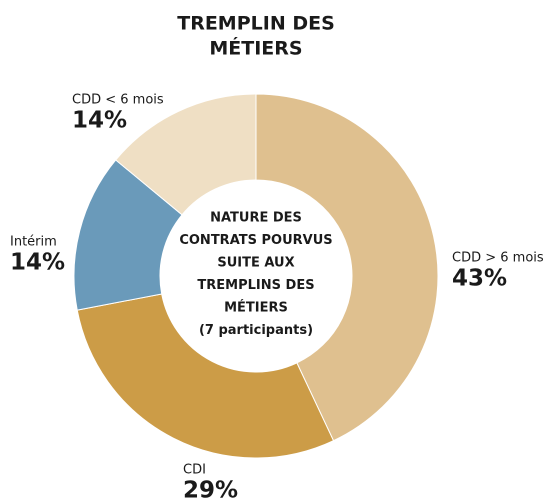 The image size is (546, 503). I want to click on slice-value-label: 43%, so click(479, 279).